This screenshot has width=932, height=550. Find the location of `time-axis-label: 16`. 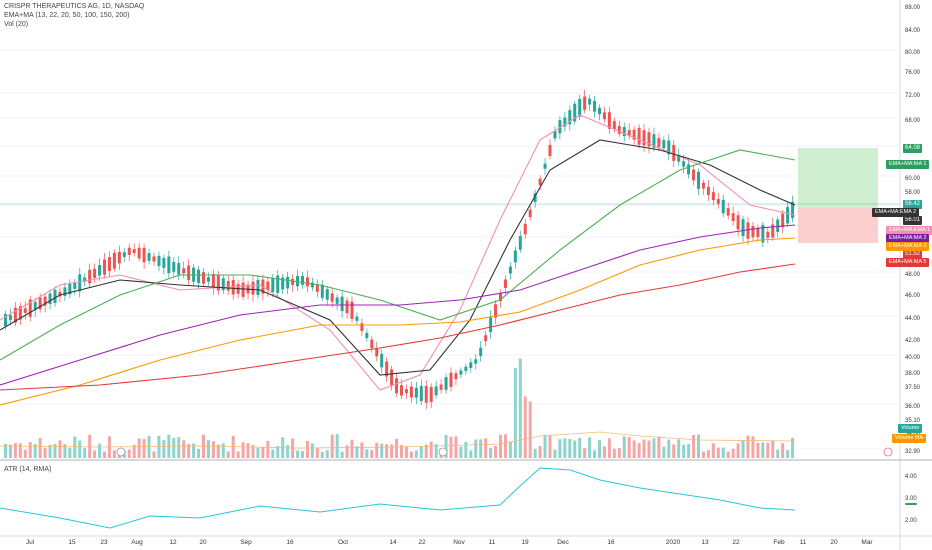

time-axis-label: 16 is located at coordinates (290, 542).